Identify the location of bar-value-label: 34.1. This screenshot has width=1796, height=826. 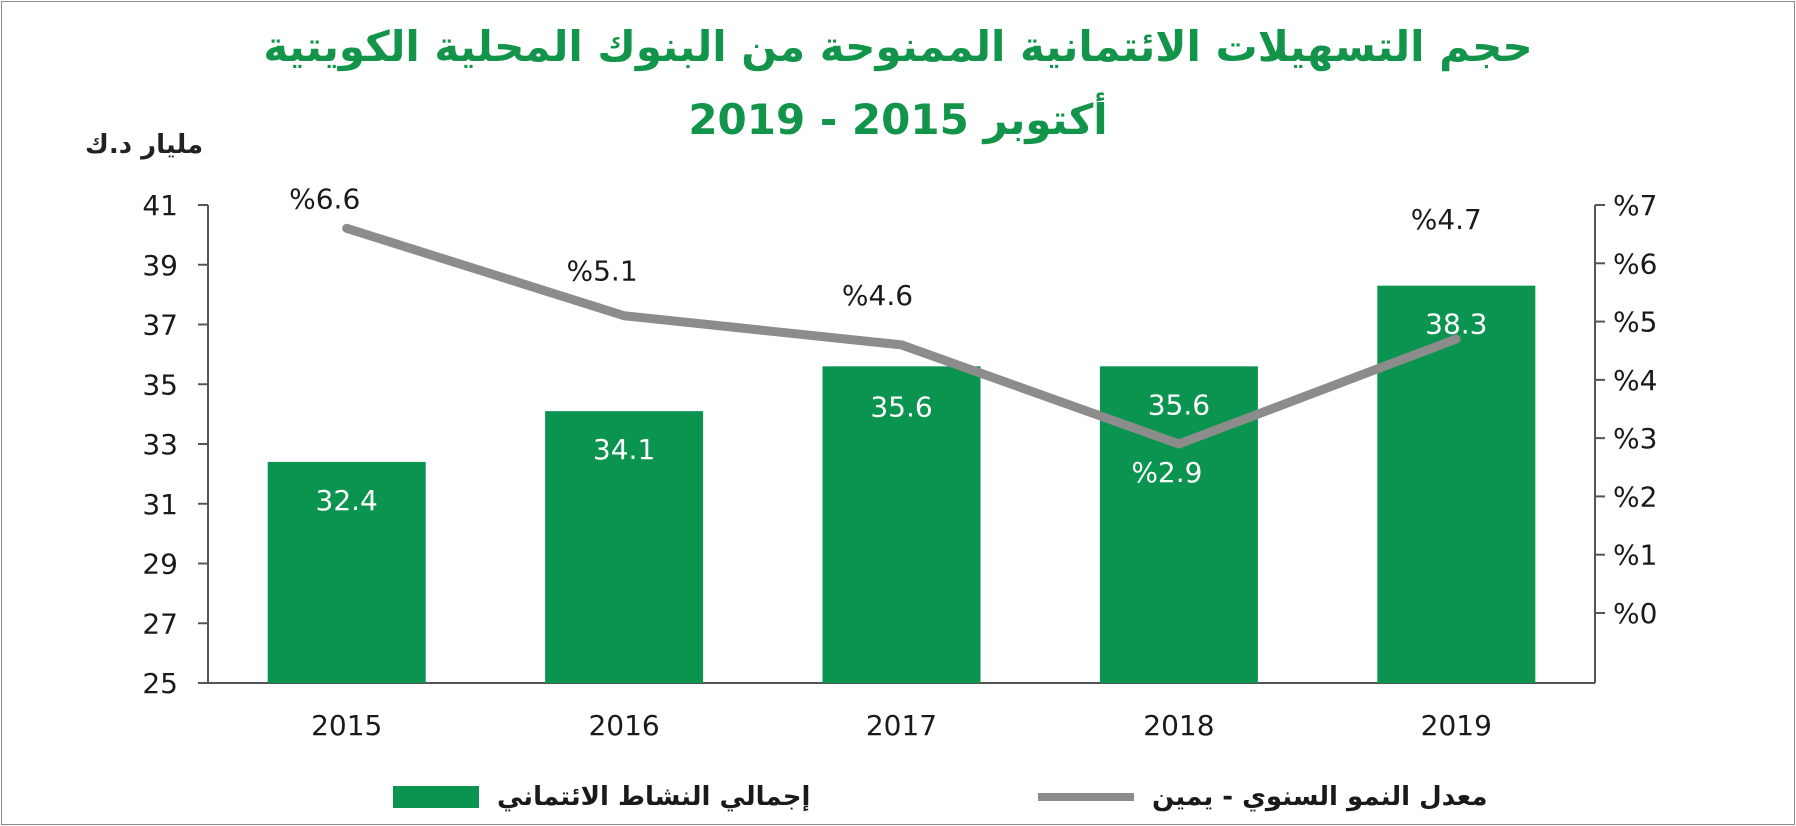
(624, 449).